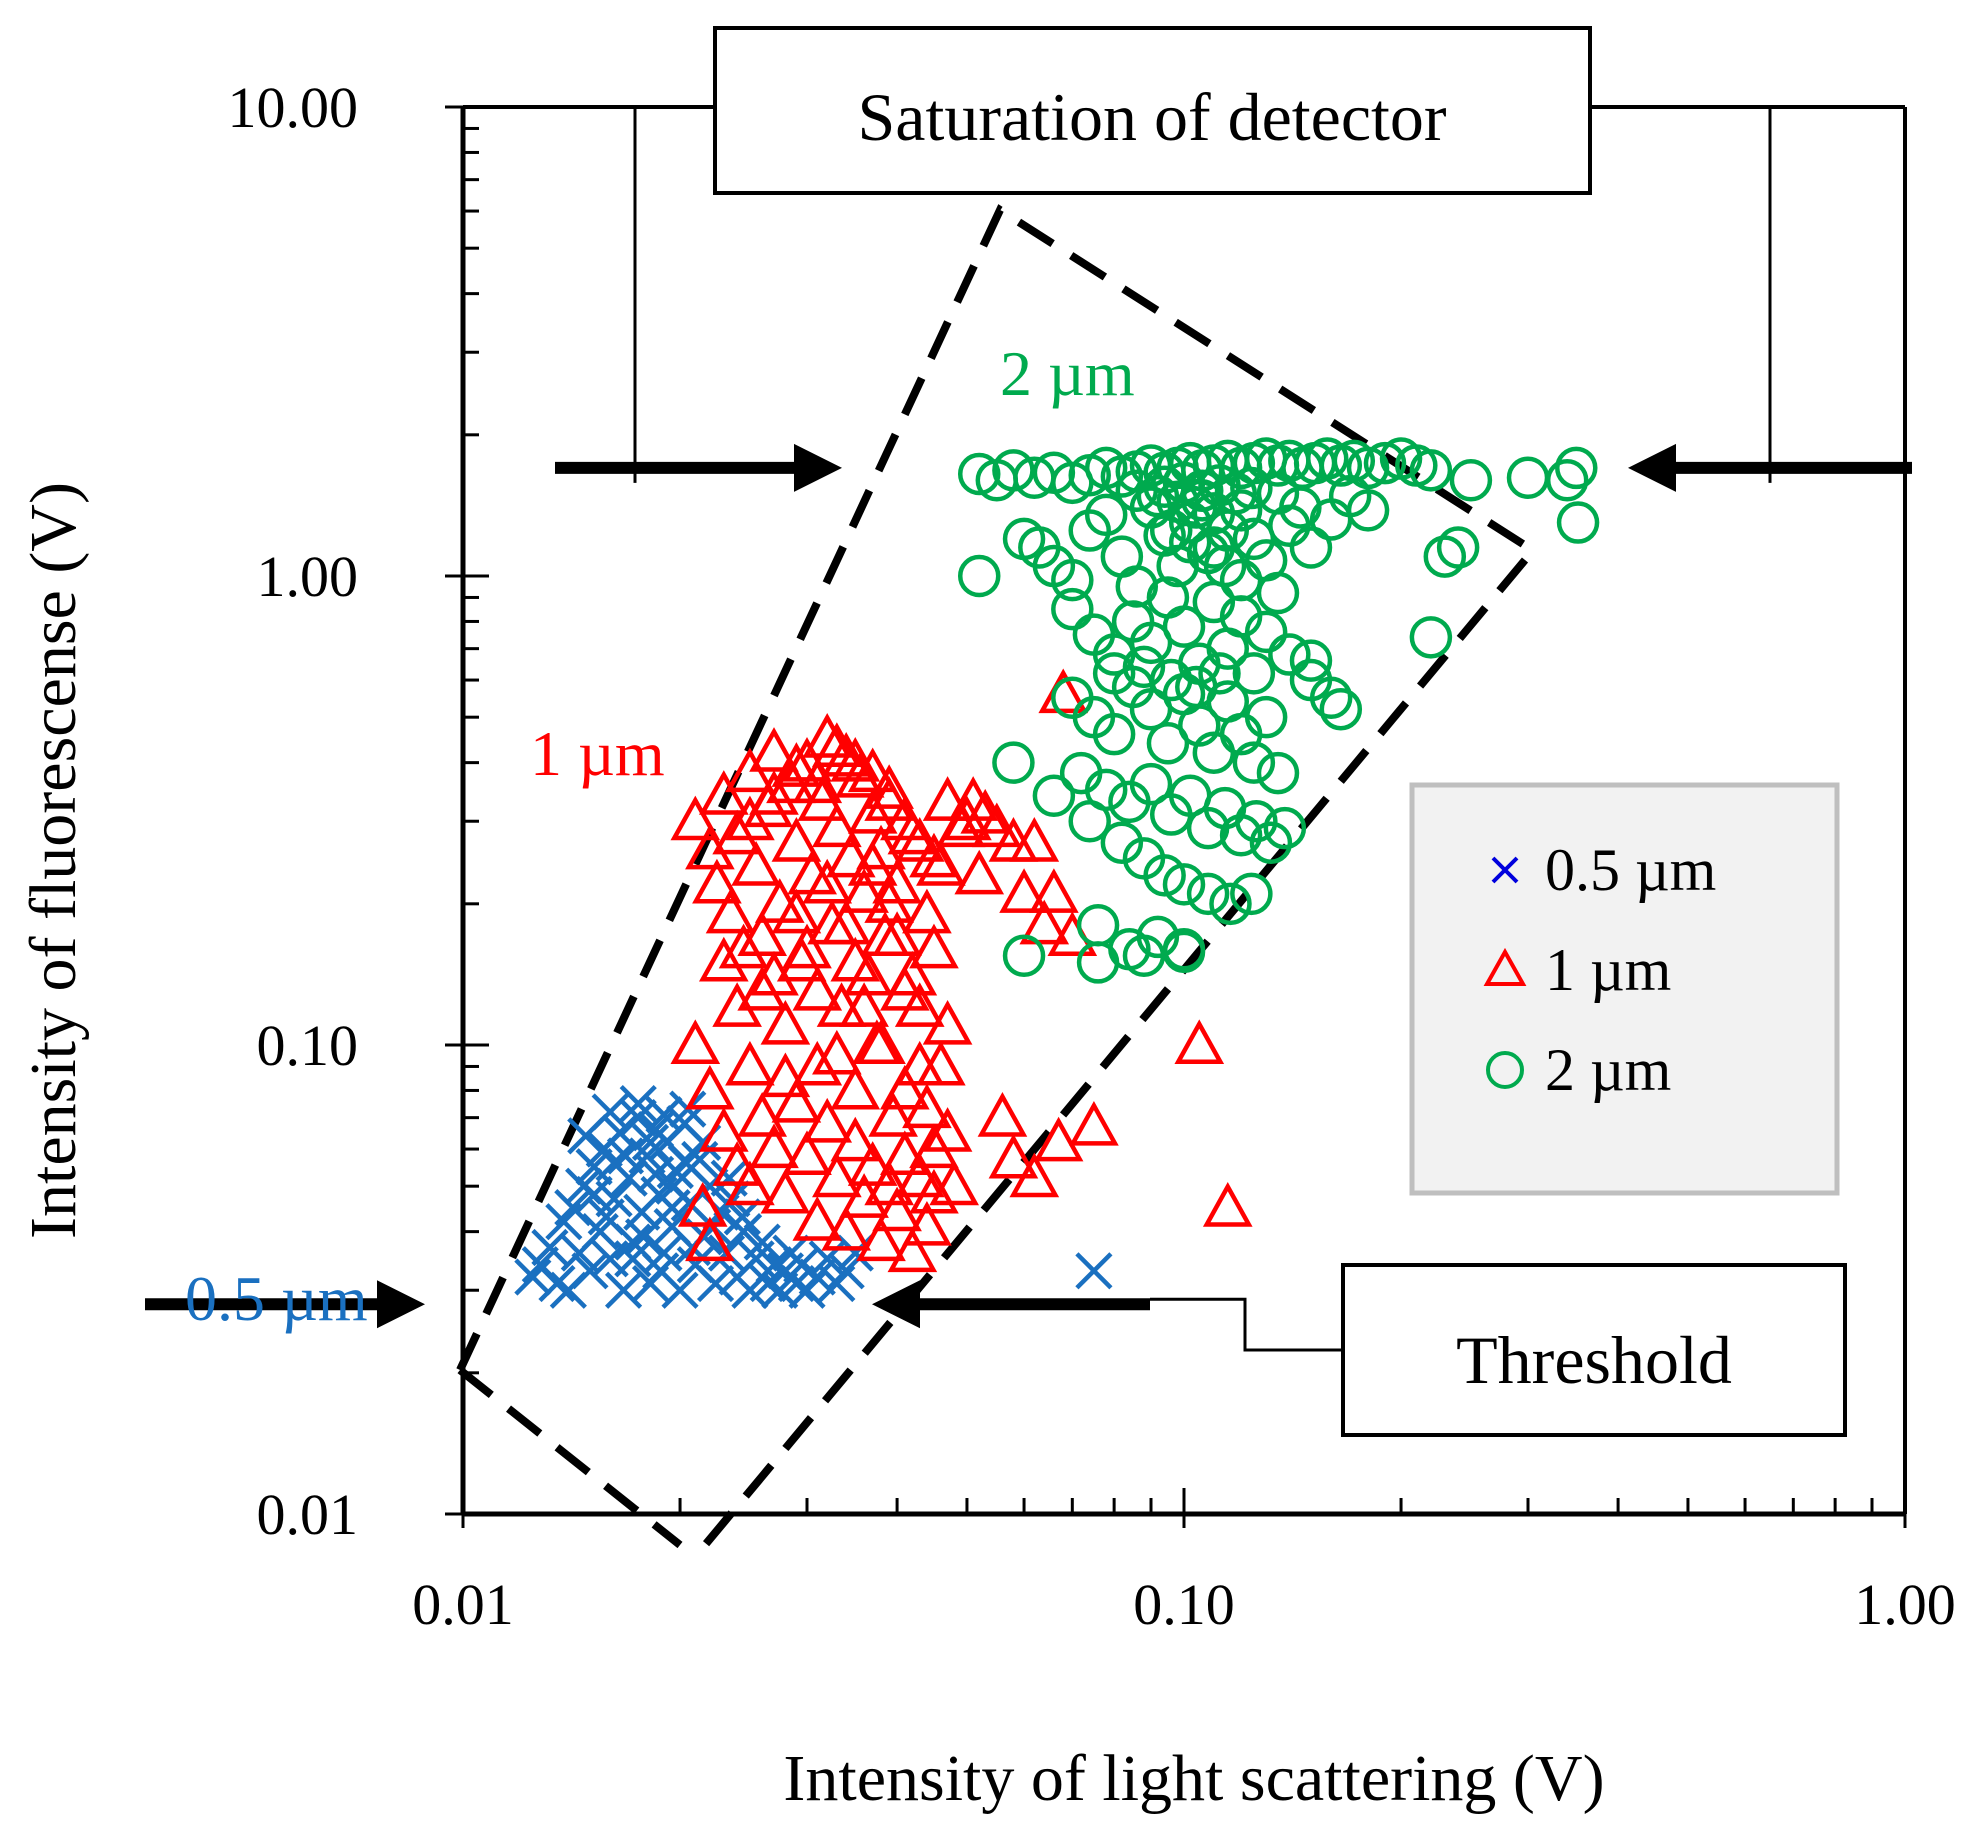 This screenshot has width=1970, height=1832. What do you see at coordinates (570, 1457) in the screenshot?
I see `dashed-boundary-bottom` at bounding box center [570, 1457].